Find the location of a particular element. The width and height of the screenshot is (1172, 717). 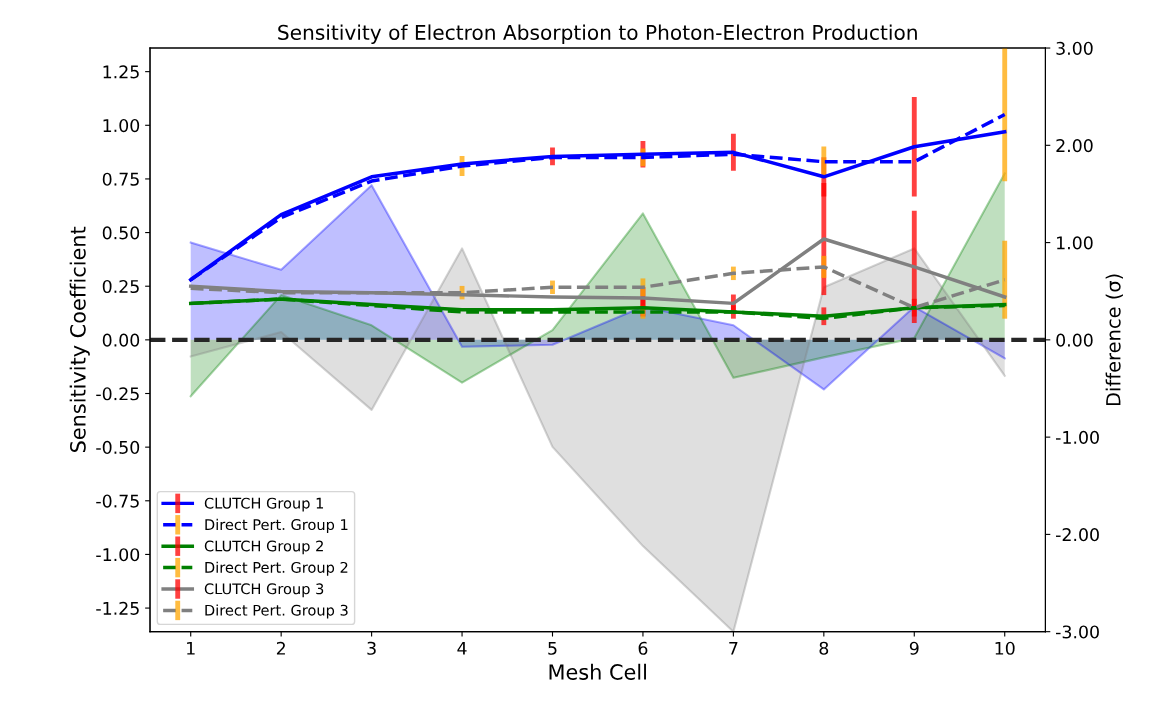

y2-tick-label: -3.00 is located at coordinates (1077, 632).